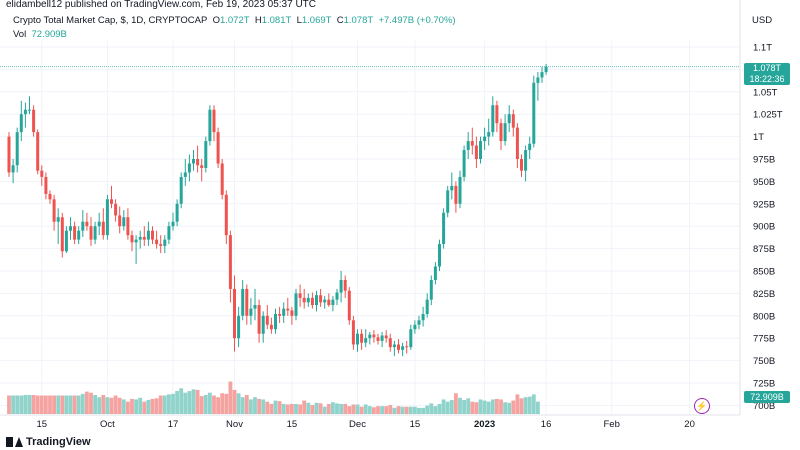 The image size is (800, 450). What do you see at coordinates (484, 424) in the screenshot?
I see `x-tick-label: 2023` at bounding box center [484, 424].